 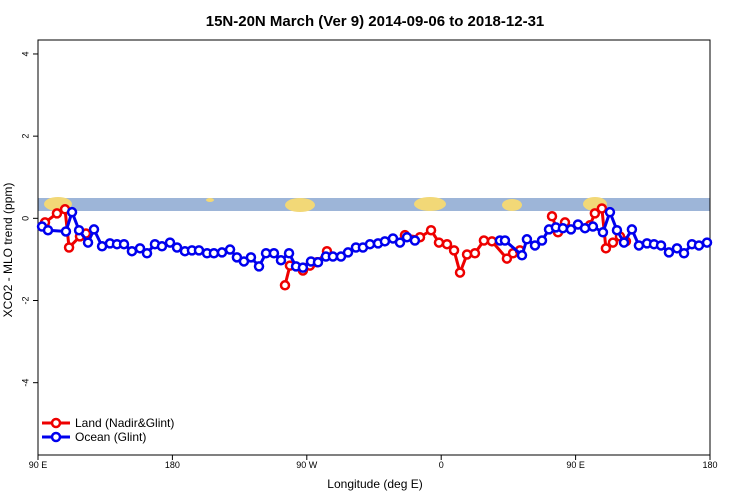 What do you see at coordinates (25, 383) in the screenshot?
I see `y-tick-label: -4` at bounding box center [25, 383].